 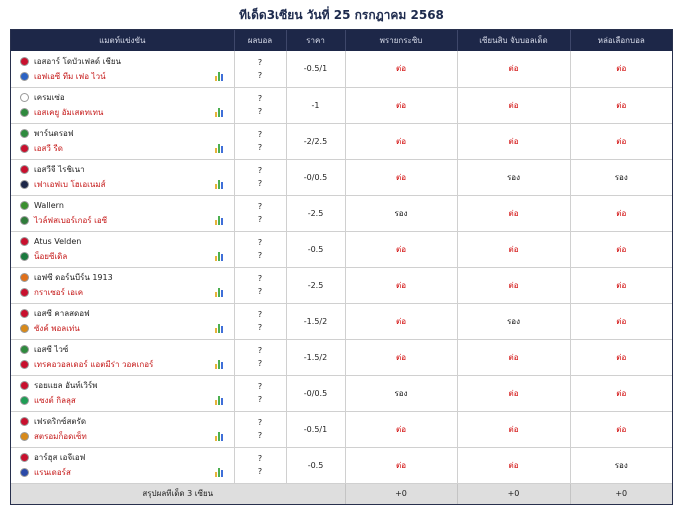 What do you see at coordinates (127, 61) in the screenshot?
I see `home-team: เอสอาร์ โดบัวเฟลด์ เชียน` at bounding box center [127, 61].